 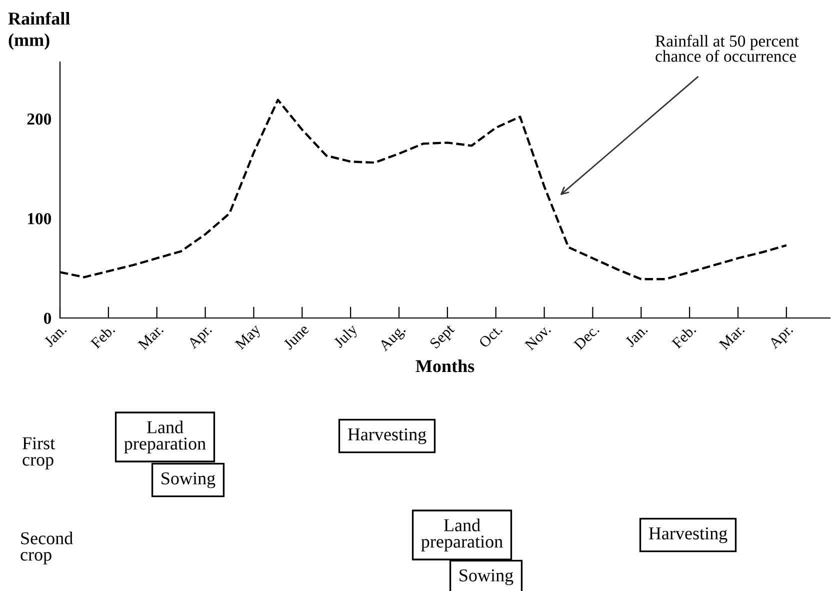 What do you see at coordinates (48, 318) in the screenshot?
I see `y-tick-label: 0` at bounding box center [48, 318].